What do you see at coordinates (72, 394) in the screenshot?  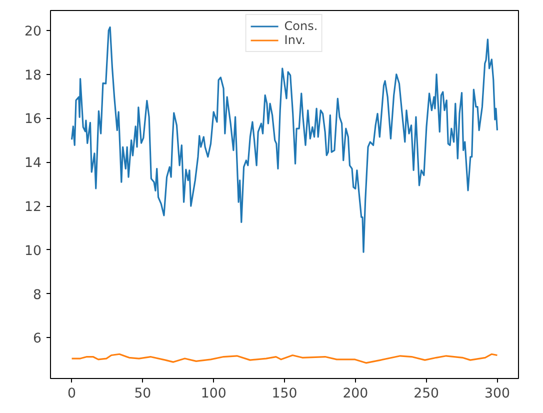 I see `x-tick-label: 0` at bounding box center [72, 394].